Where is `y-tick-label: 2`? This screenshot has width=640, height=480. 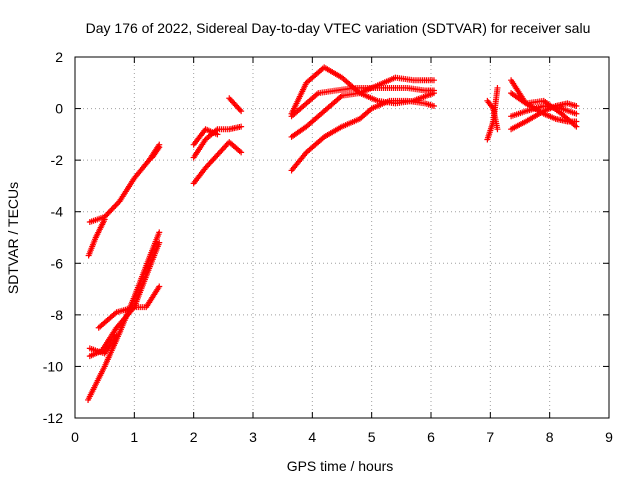
y-tick-label: 2 is located at coordinates (59, 57).